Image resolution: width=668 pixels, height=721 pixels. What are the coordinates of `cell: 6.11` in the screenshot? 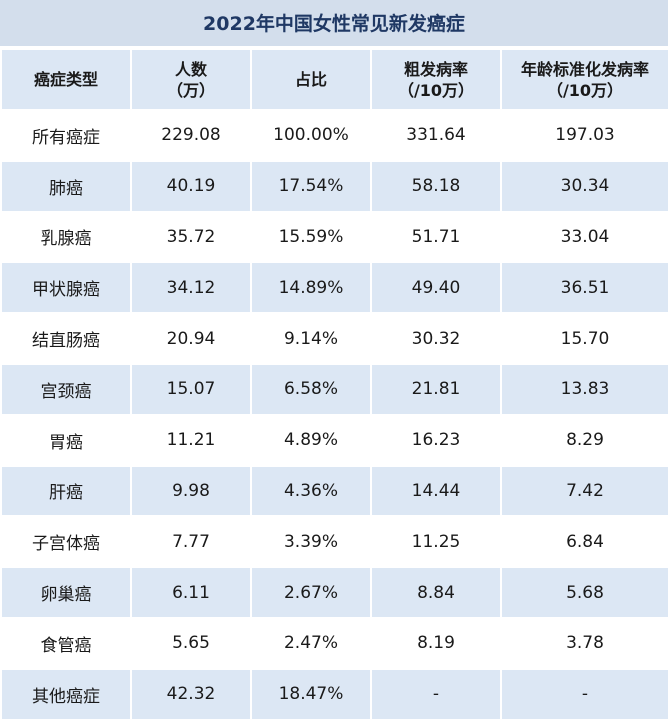 It's located at (191, 592).